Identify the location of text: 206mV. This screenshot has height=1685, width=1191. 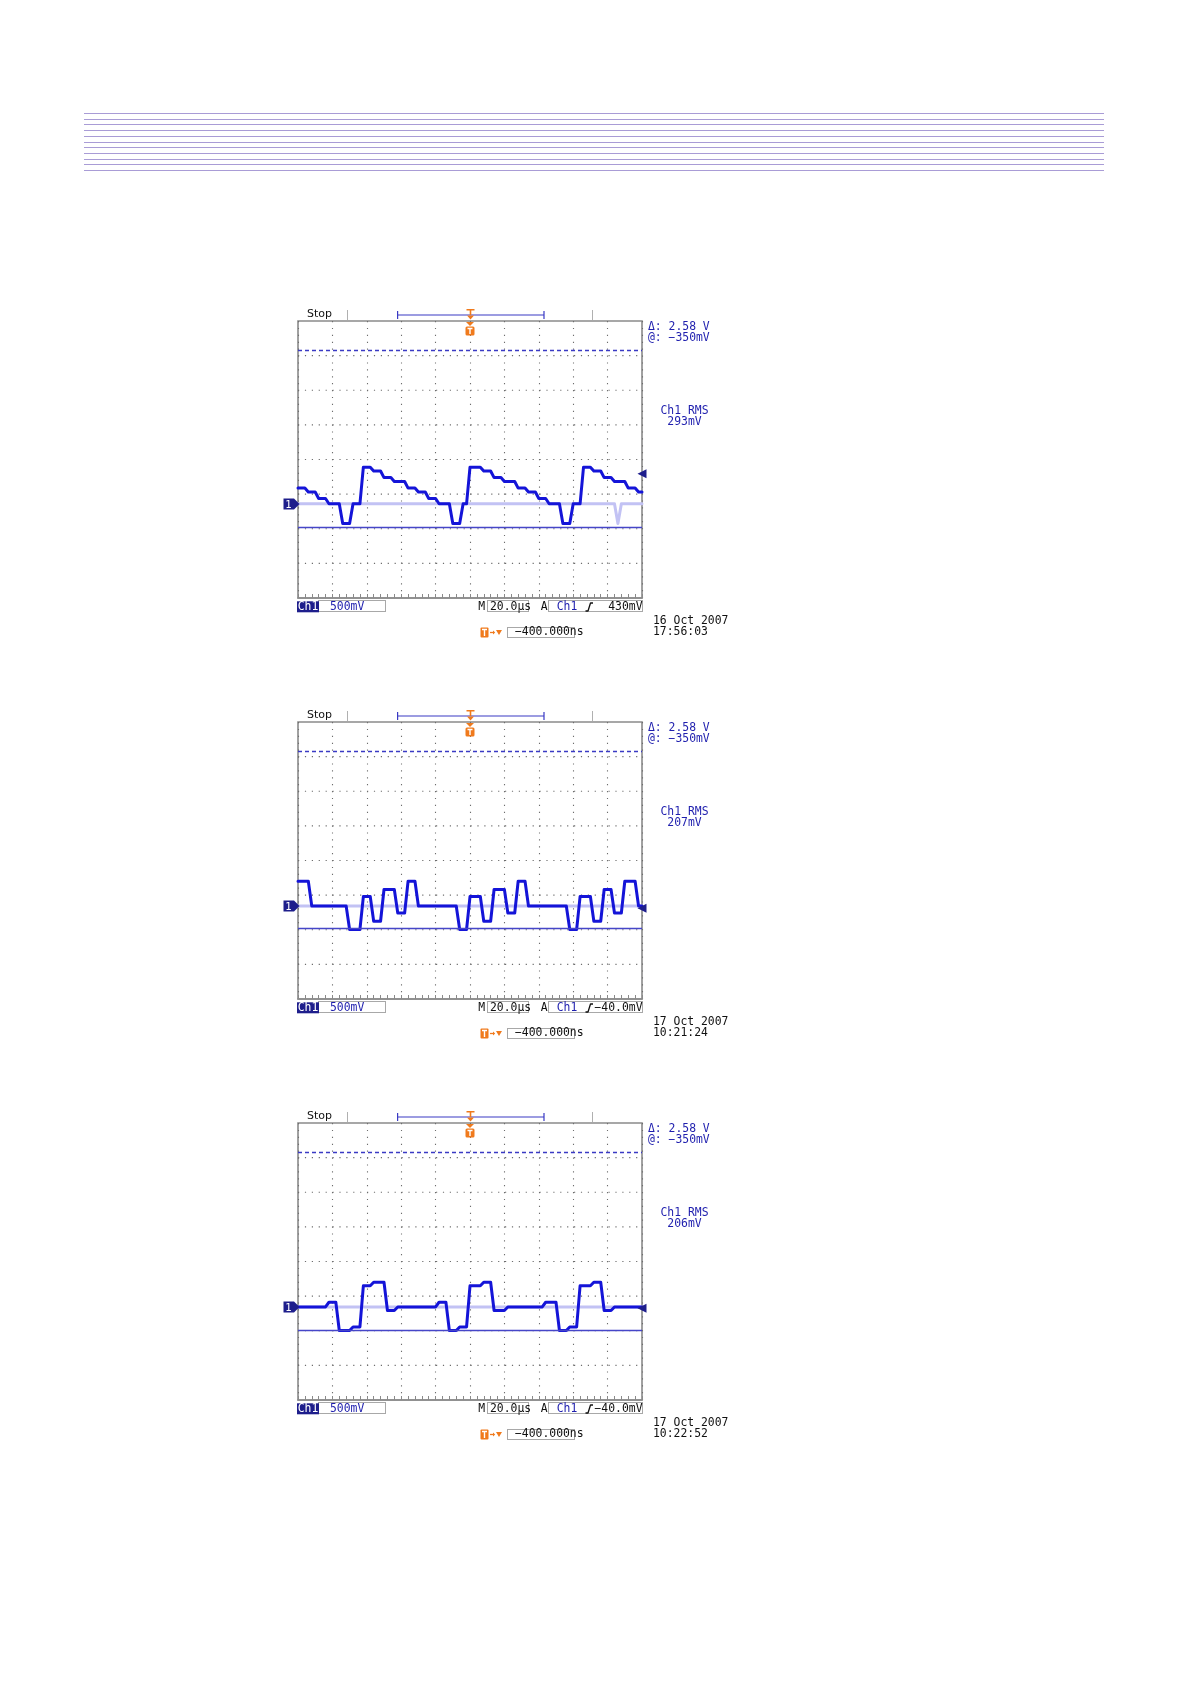
(684, 1223).